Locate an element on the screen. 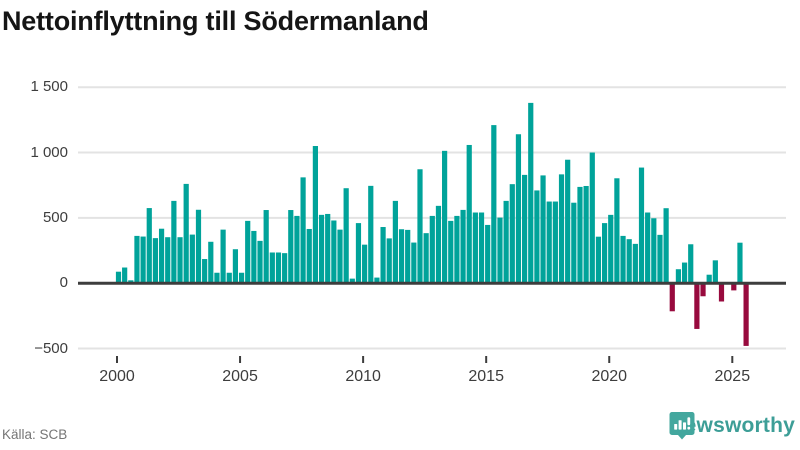 This screenshot has height=450, width=800. y-axis-tick-label: 1 000 is located at coordinates (49, 152).